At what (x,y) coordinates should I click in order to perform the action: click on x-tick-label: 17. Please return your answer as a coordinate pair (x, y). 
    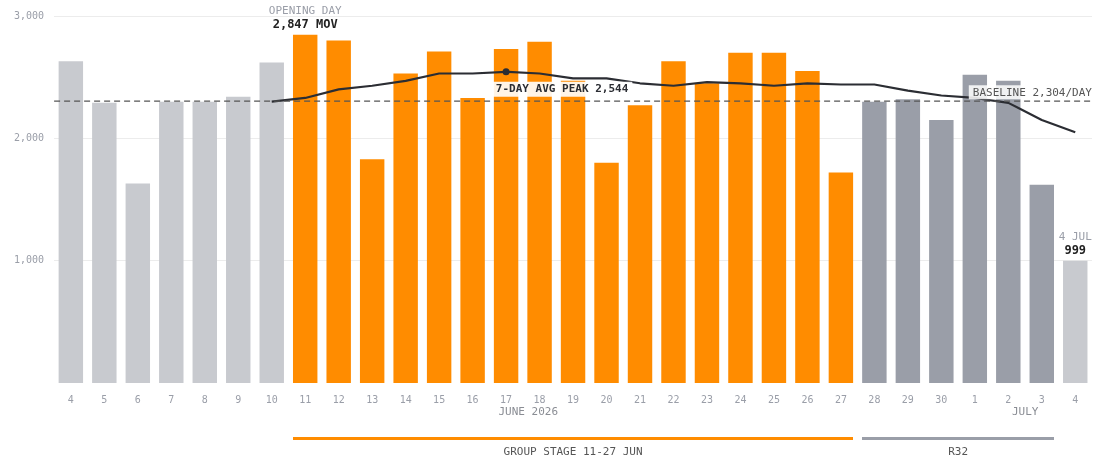
    Looking at the image, I should click on (506, 399).